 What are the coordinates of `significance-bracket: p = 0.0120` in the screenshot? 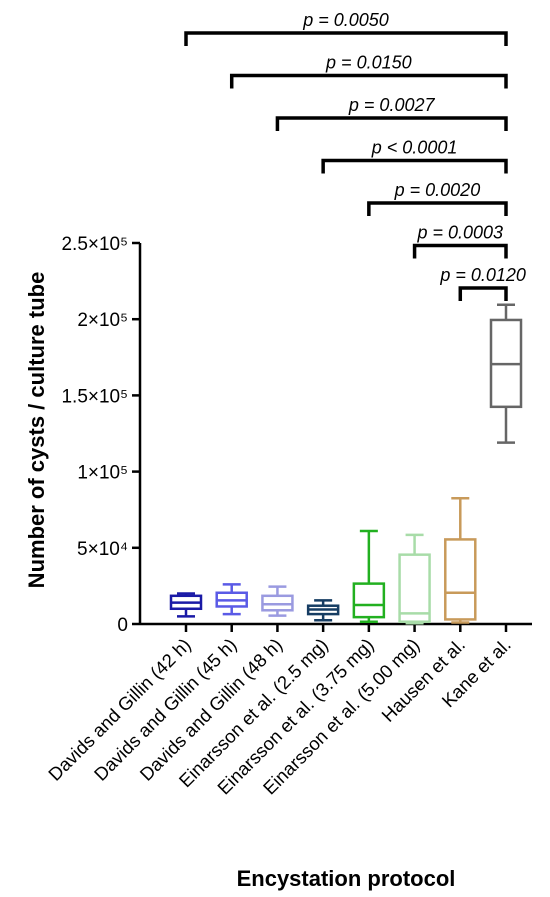 It's located at (482, 283).